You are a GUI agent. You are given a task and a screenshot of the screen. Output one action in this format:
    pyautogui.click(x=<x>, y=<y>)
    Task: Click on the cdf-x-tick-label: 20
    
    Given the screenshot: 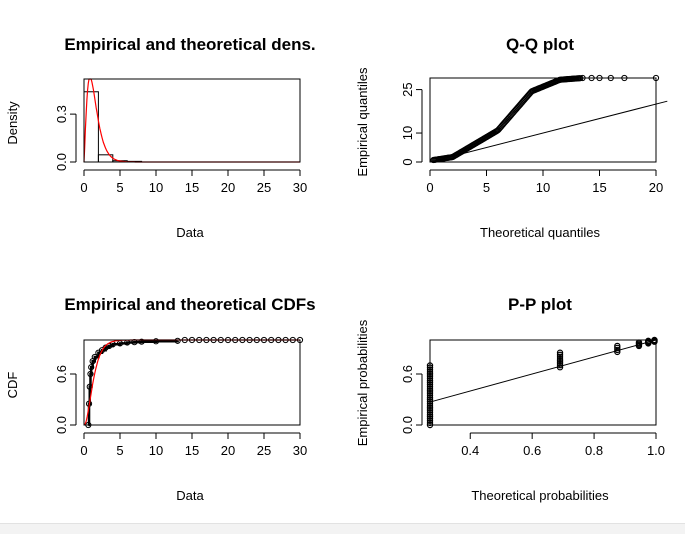 What is the action you would take?
    pyautogui.click(x=228, y=450)
    